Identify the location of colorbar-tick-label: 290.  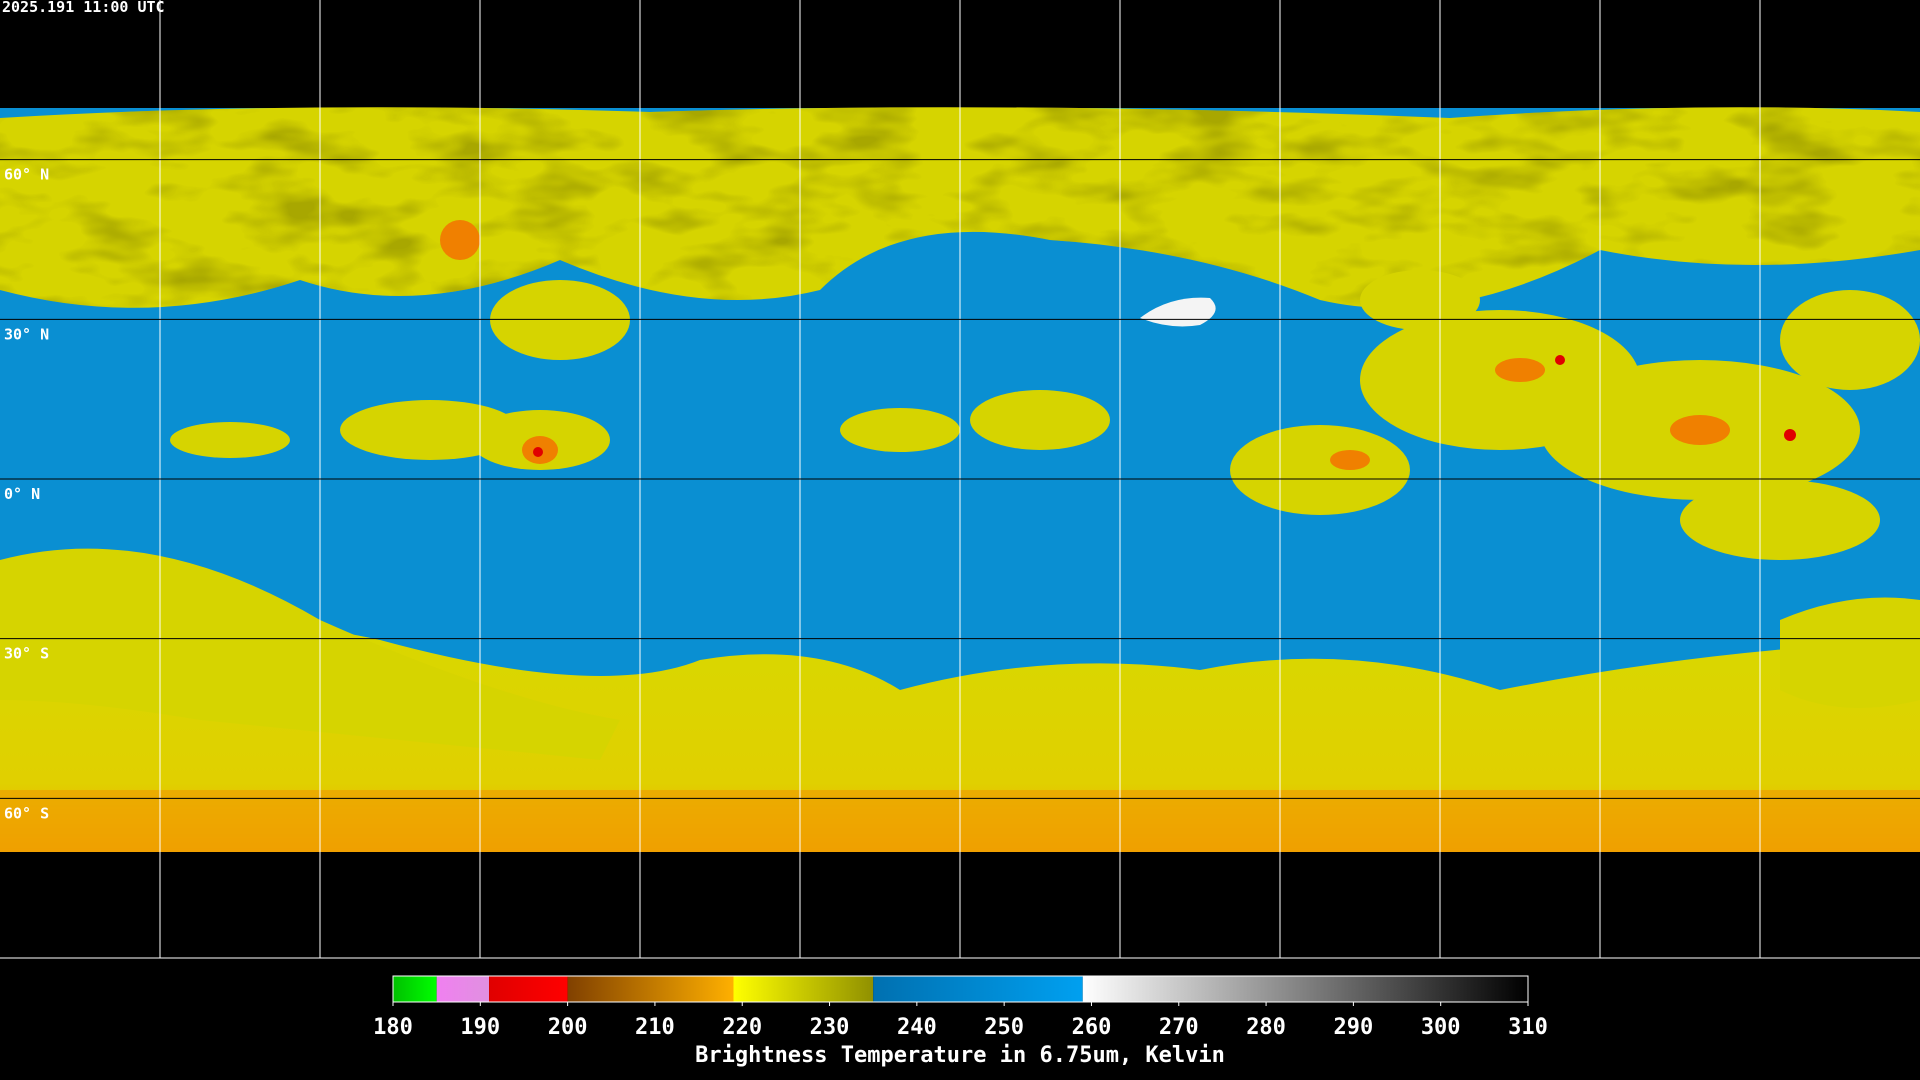
(1354, 1027).